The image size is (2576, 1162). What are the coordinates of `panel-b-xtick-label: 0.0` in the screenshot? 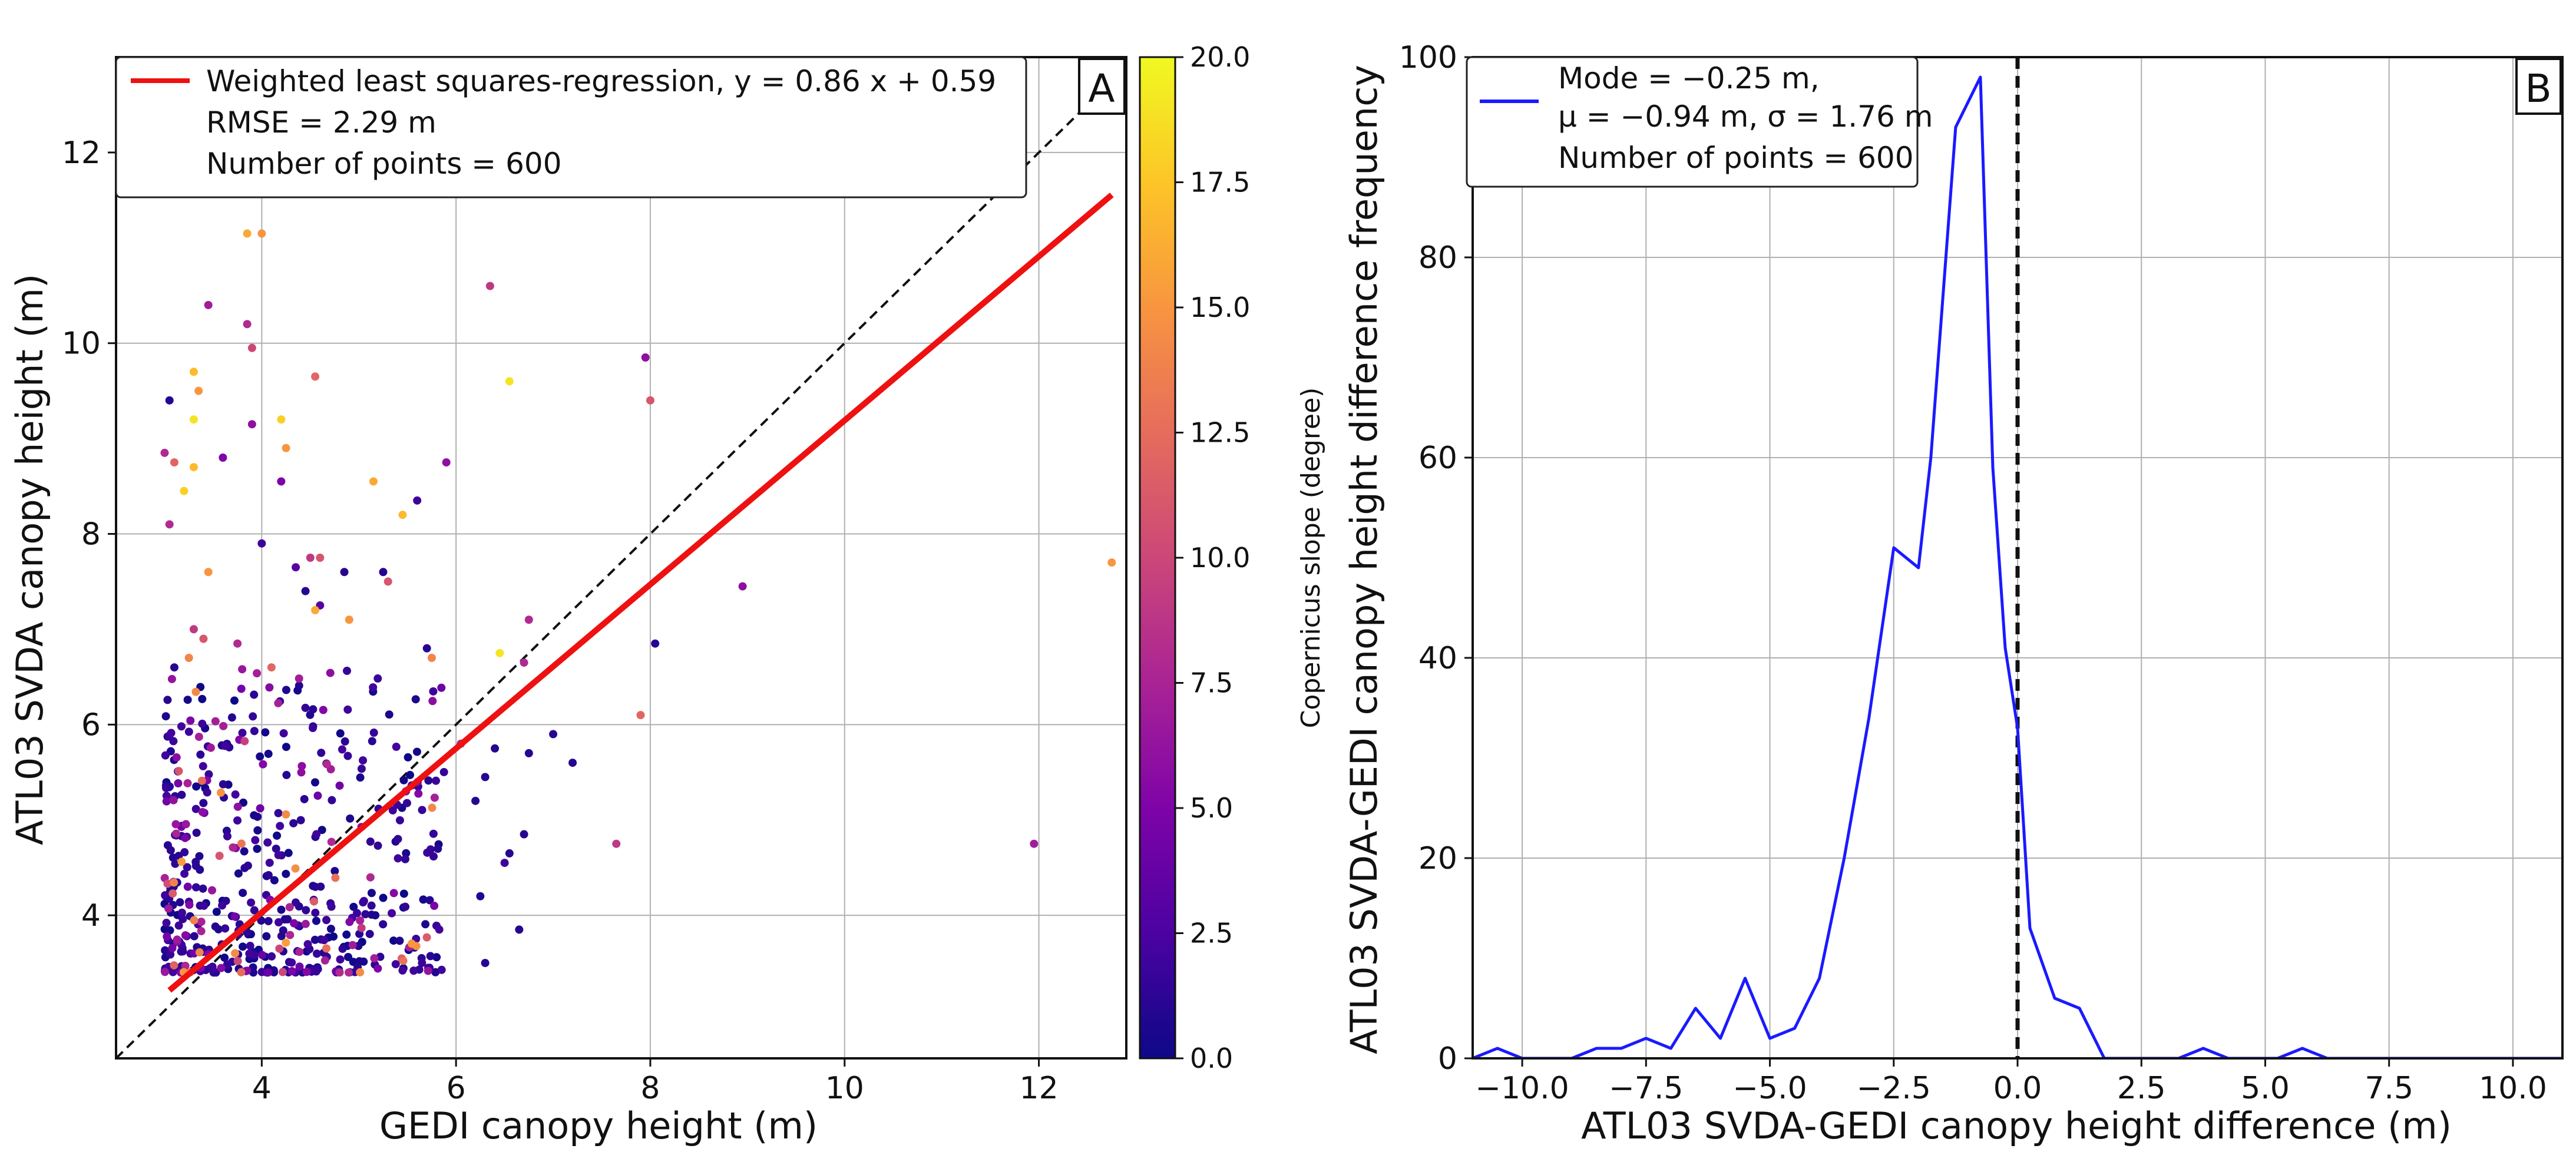 It's located at (2017, 1088).